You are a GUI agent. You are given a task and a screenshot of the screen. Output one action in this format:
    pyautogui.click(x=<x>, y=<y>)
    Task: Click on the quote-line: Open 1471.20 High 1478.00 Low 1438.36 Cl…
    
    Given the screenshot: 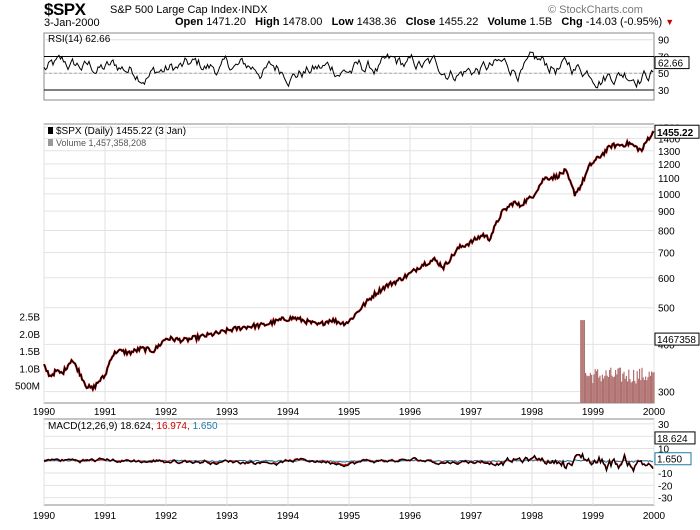 What is the action you would take?
    pyautogui.click(x=424, y=22)
    